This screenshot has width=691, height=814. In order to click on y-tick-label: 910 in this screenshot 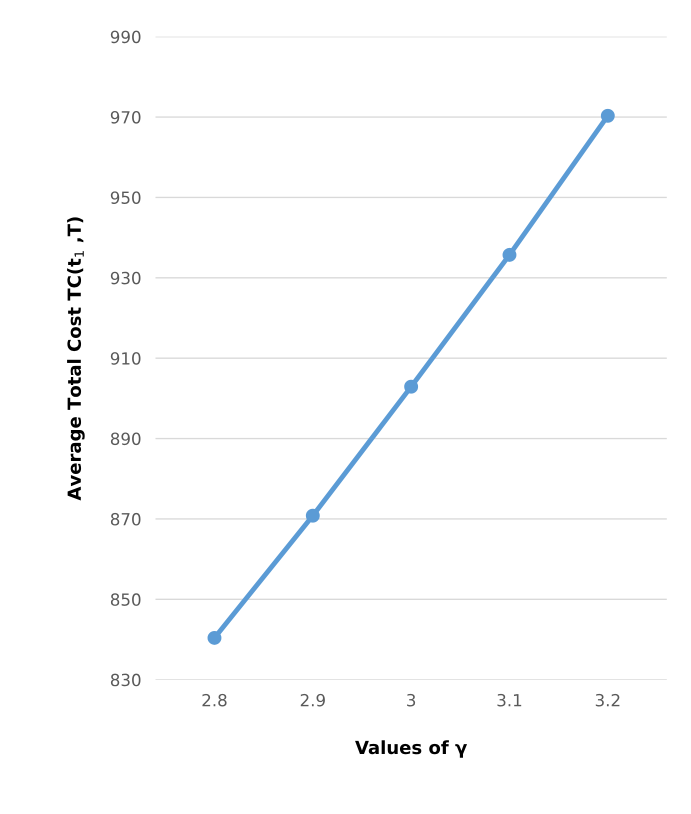, I will do `click(125, 358)`.